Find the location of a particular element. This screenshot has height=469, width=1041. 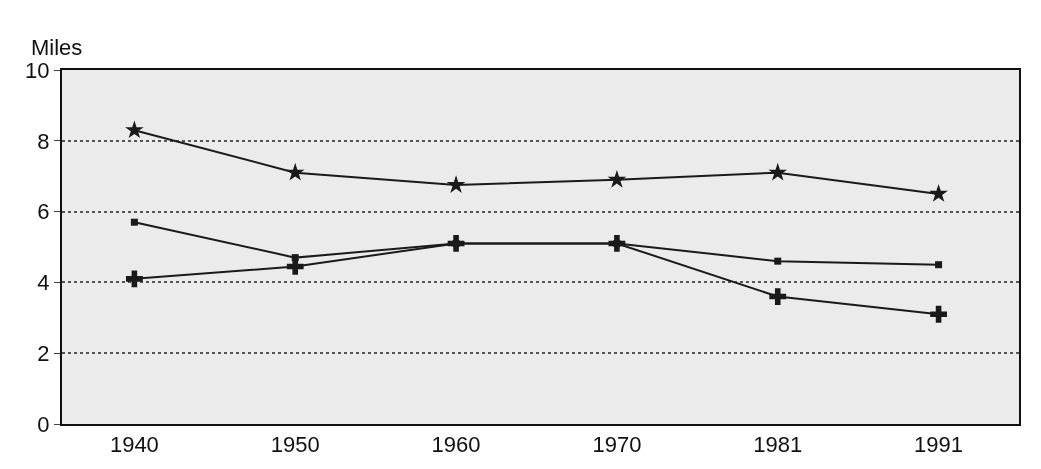

y-axis-title: Miles is located at coordinates (57, 47).